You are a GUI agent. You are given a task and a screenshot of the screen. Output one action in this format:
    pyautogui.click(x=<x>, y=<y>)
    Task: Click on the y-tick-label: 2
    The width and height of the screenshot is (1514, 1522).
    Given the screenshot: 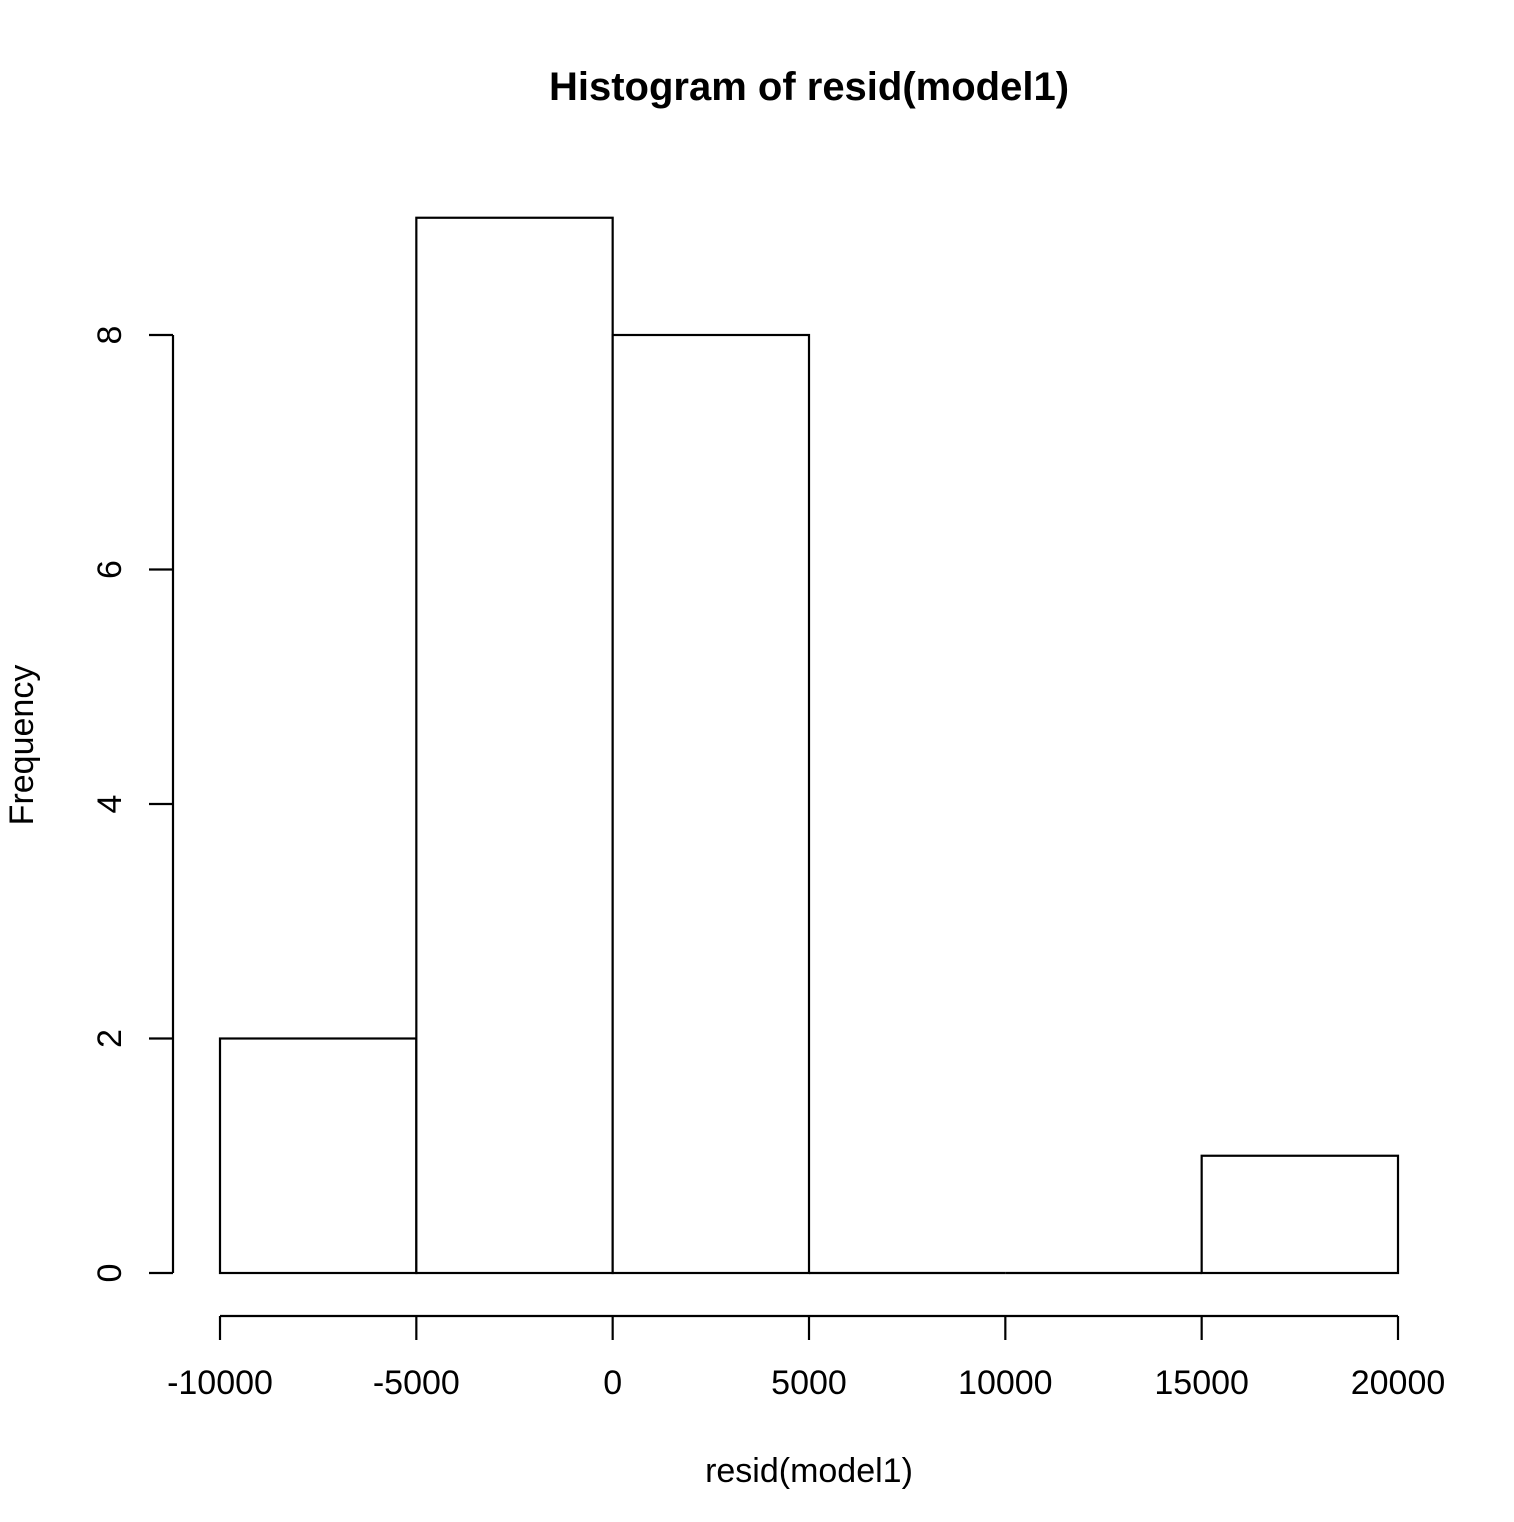 What is the action you would take?
    pyautogui.click(x=110, y=1038)
    